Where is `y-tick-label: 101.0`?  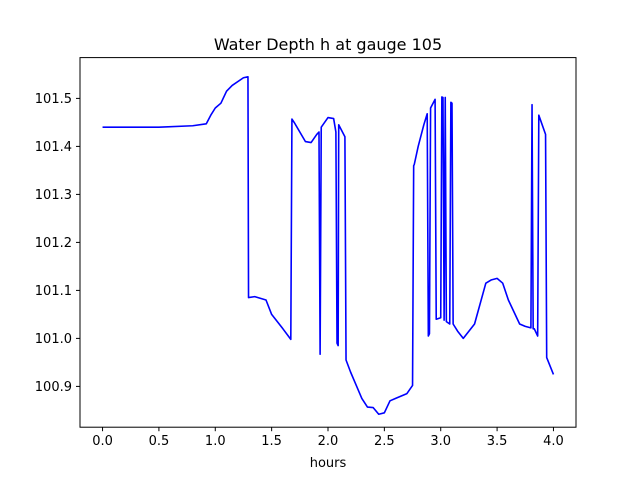 y-tick-label: 101.0 is located at coordinates (53, 339).